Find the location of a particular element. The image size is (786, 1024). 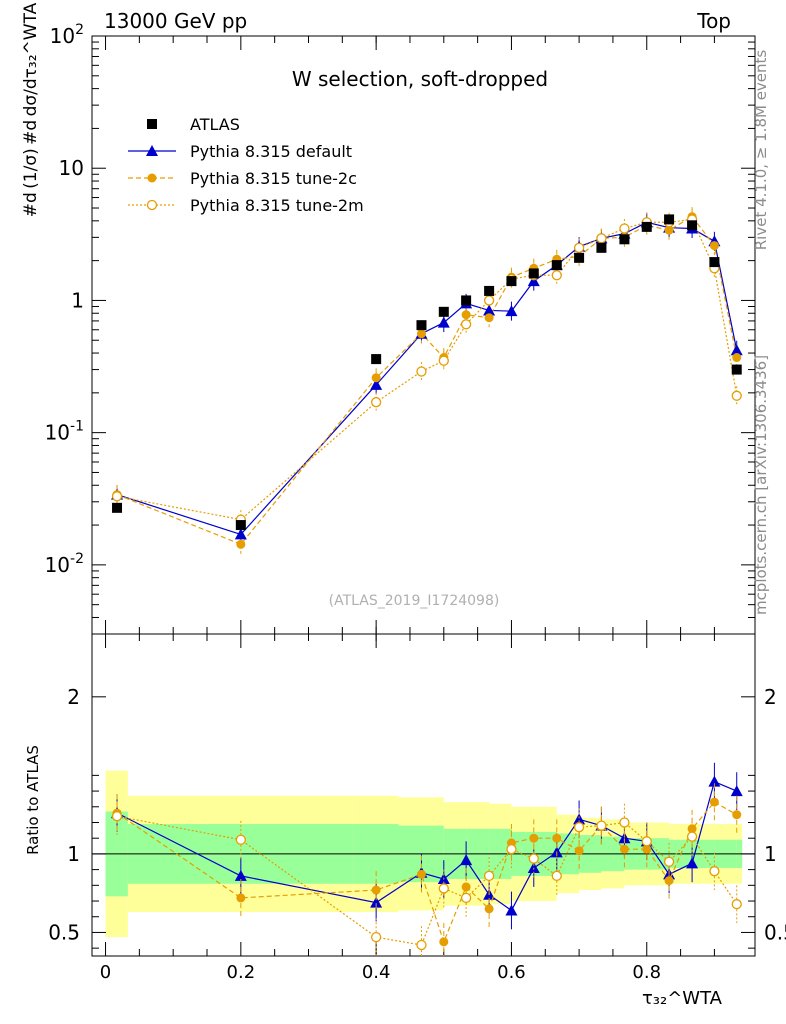

y-tick-label: 1 is located at coordinates (77, 300).